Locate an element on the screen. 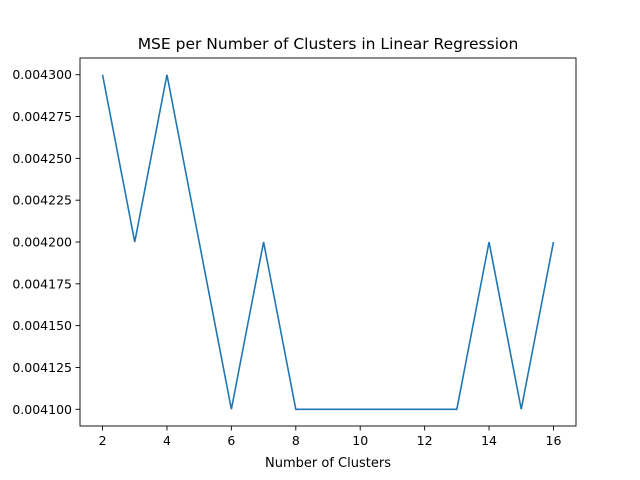 Image resolution: width=640 pixels, height=480 pixels. x-axis-label: Number of Clusters is located at coordinates (328, 463).